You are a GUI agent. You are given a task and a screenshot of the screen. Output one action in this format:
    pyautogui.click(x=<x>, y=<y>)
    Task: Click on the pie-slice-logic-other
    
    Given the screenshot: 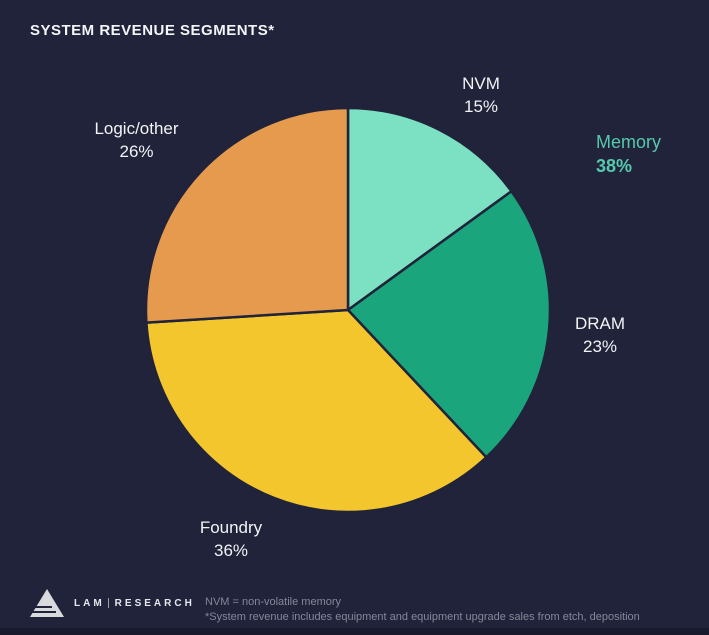 What is the action you would take?
    pyautogui.click(x=247, y=215)
    